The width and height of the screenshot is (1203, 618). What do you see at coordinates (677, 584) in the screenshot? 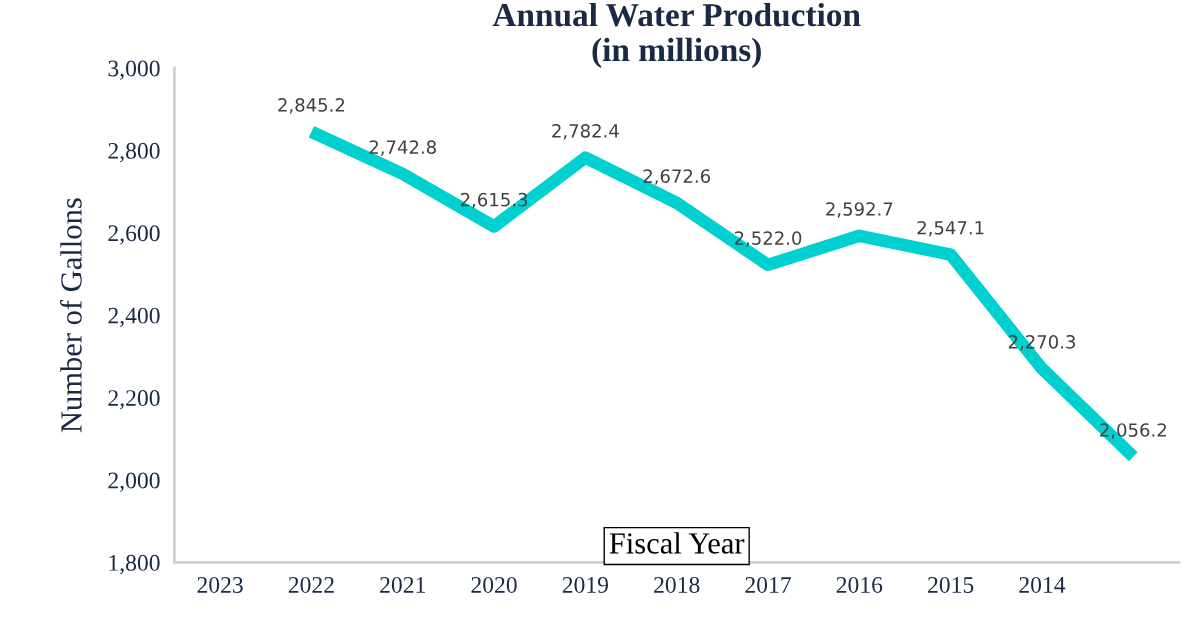
I see `x-tick-label: 2018` at bounding box center [677, 584].